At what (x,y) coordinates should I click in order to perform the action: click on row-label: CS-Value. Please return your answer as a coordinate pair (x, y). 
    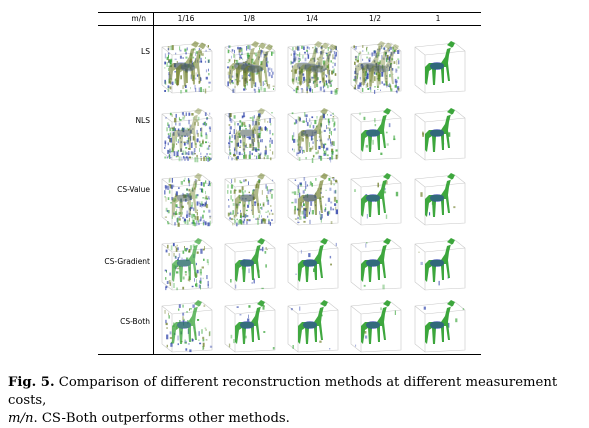
    Looking at the image, I should click on (133, 189).